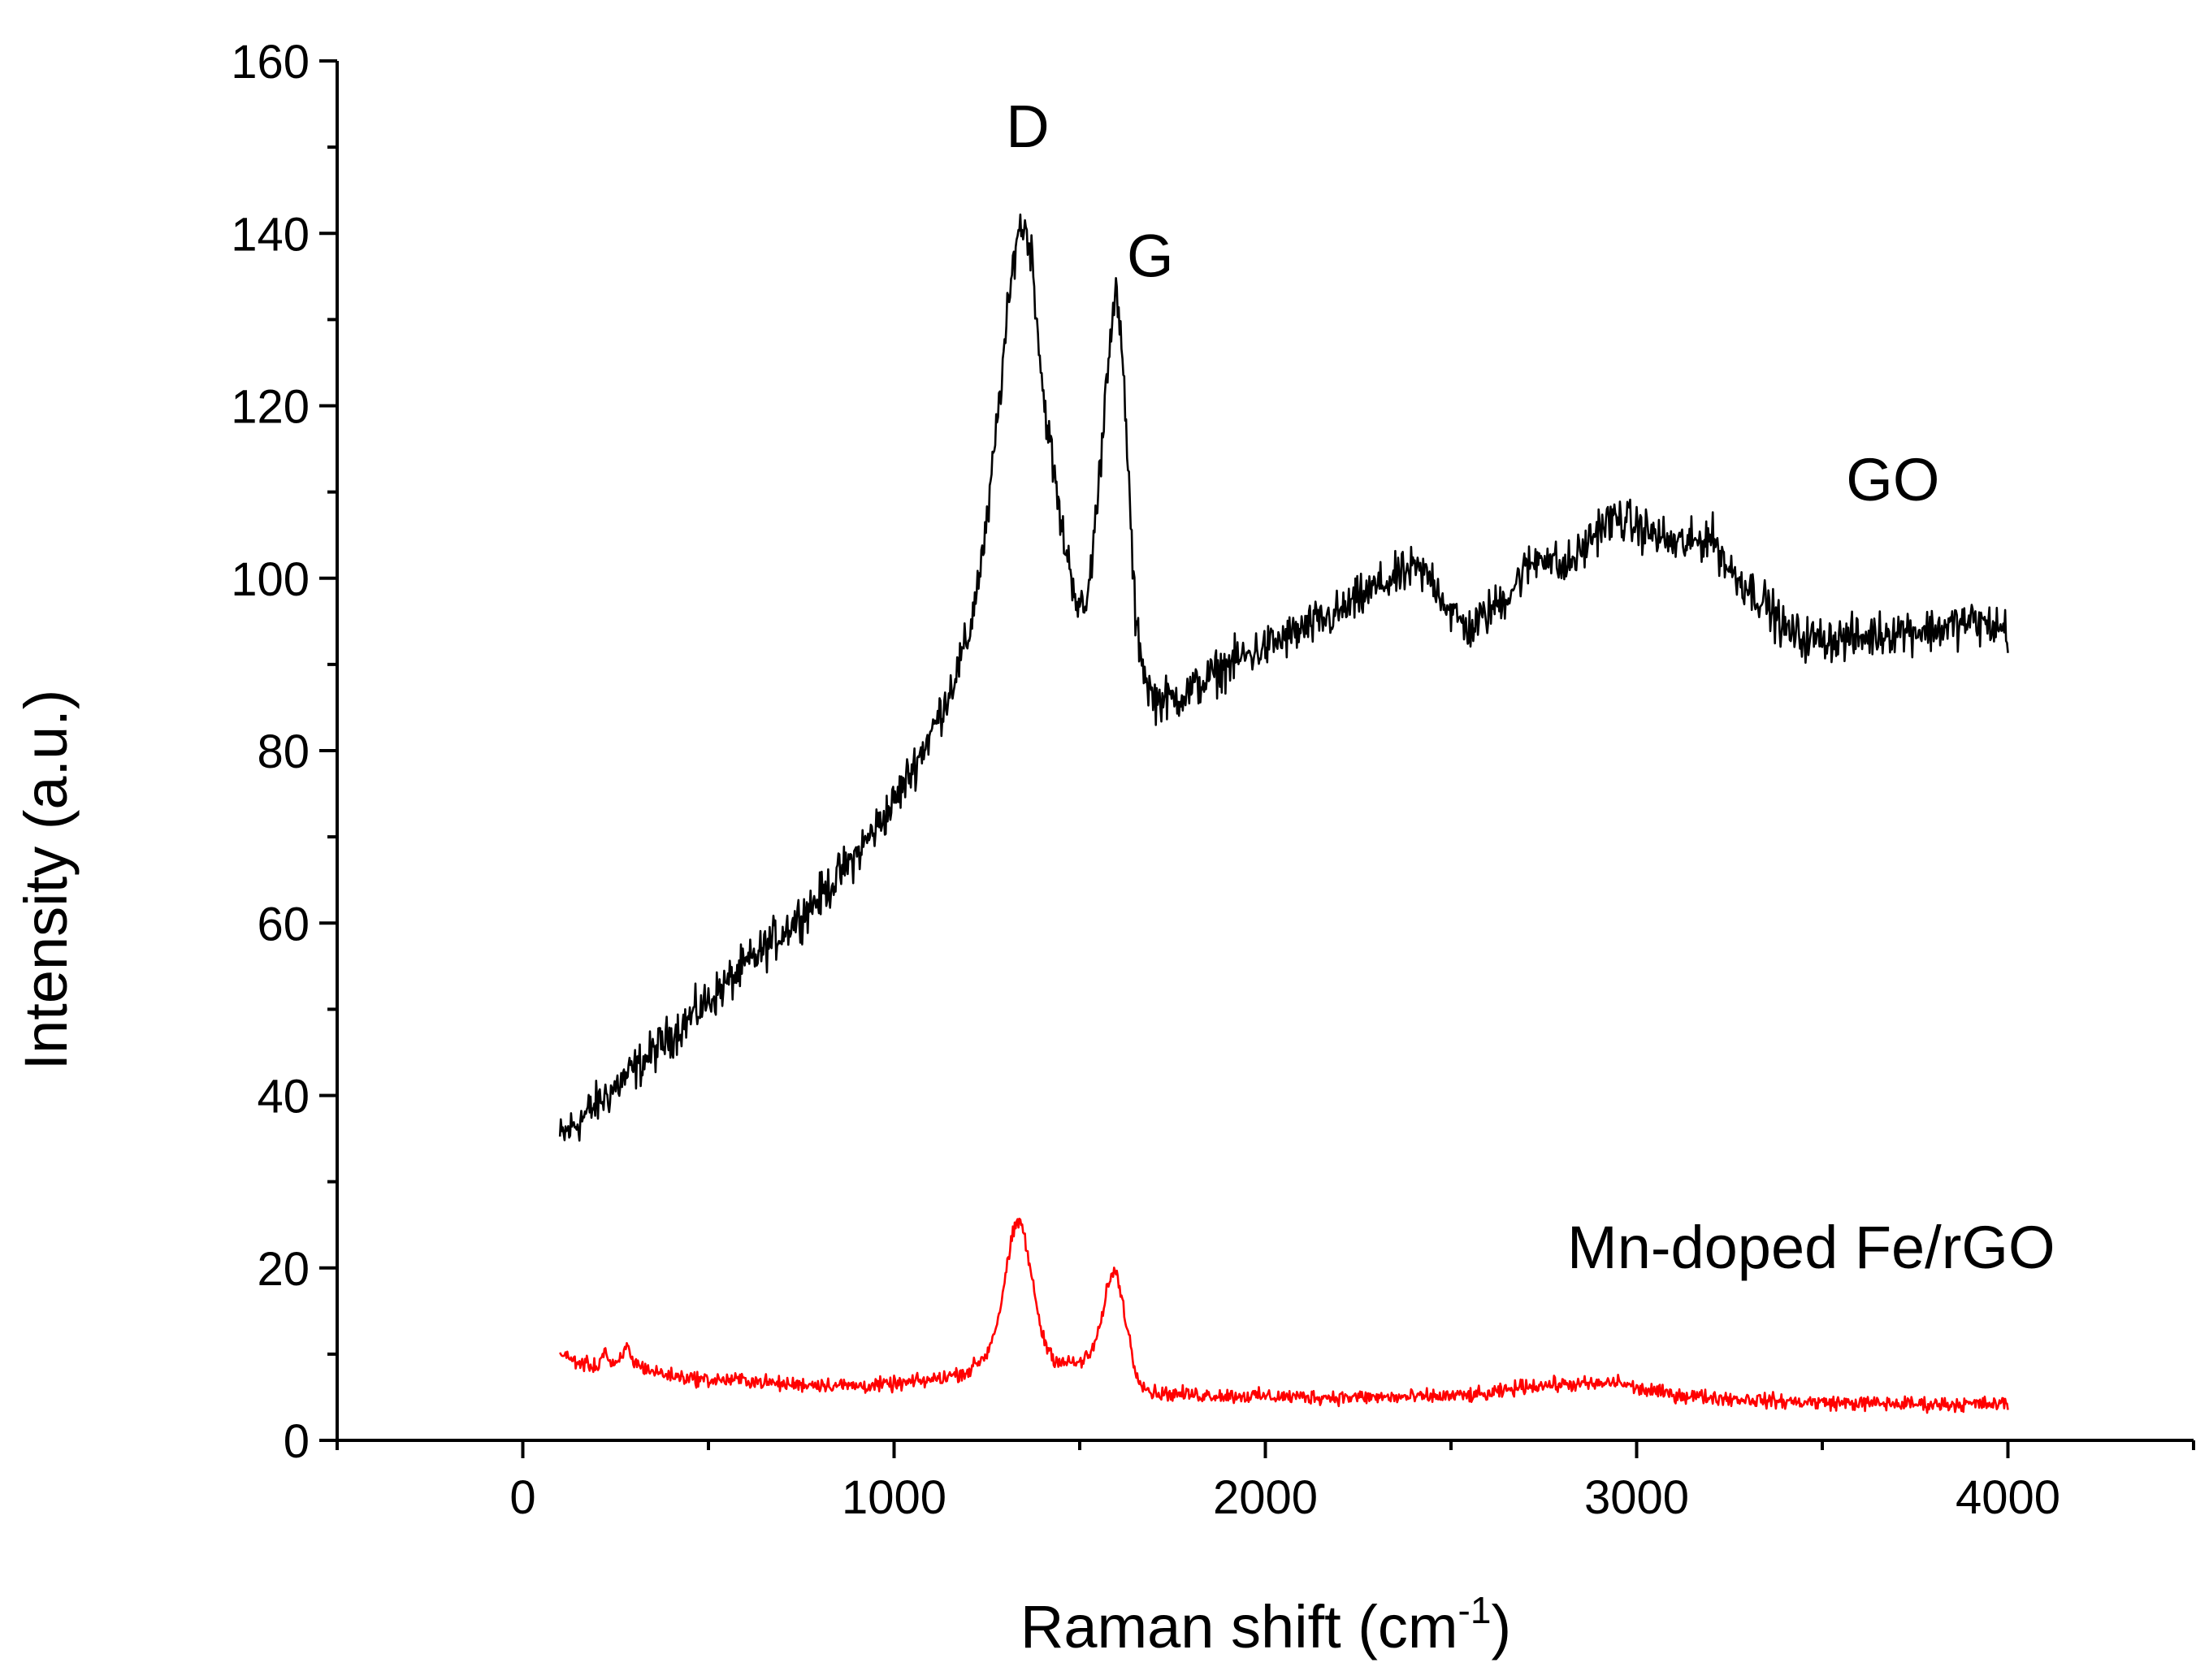 The width and height of the screenshot is (2209, 1680). Describe the element at coordinates (283, 1270) in the screenshot. I see `y-tick-label: 20` at that location.